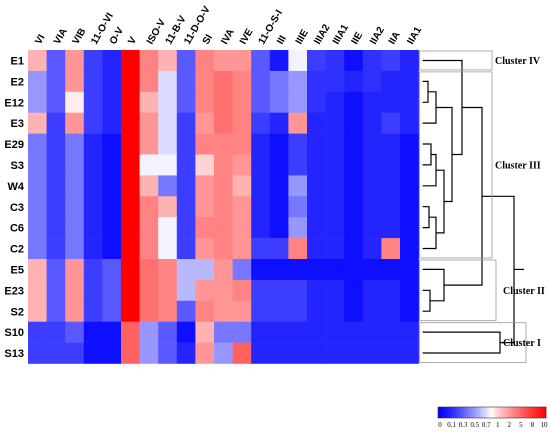 The height and width of the screenshot is (436, 550). I want to click on cell-s10-iii, so click(279, 332).